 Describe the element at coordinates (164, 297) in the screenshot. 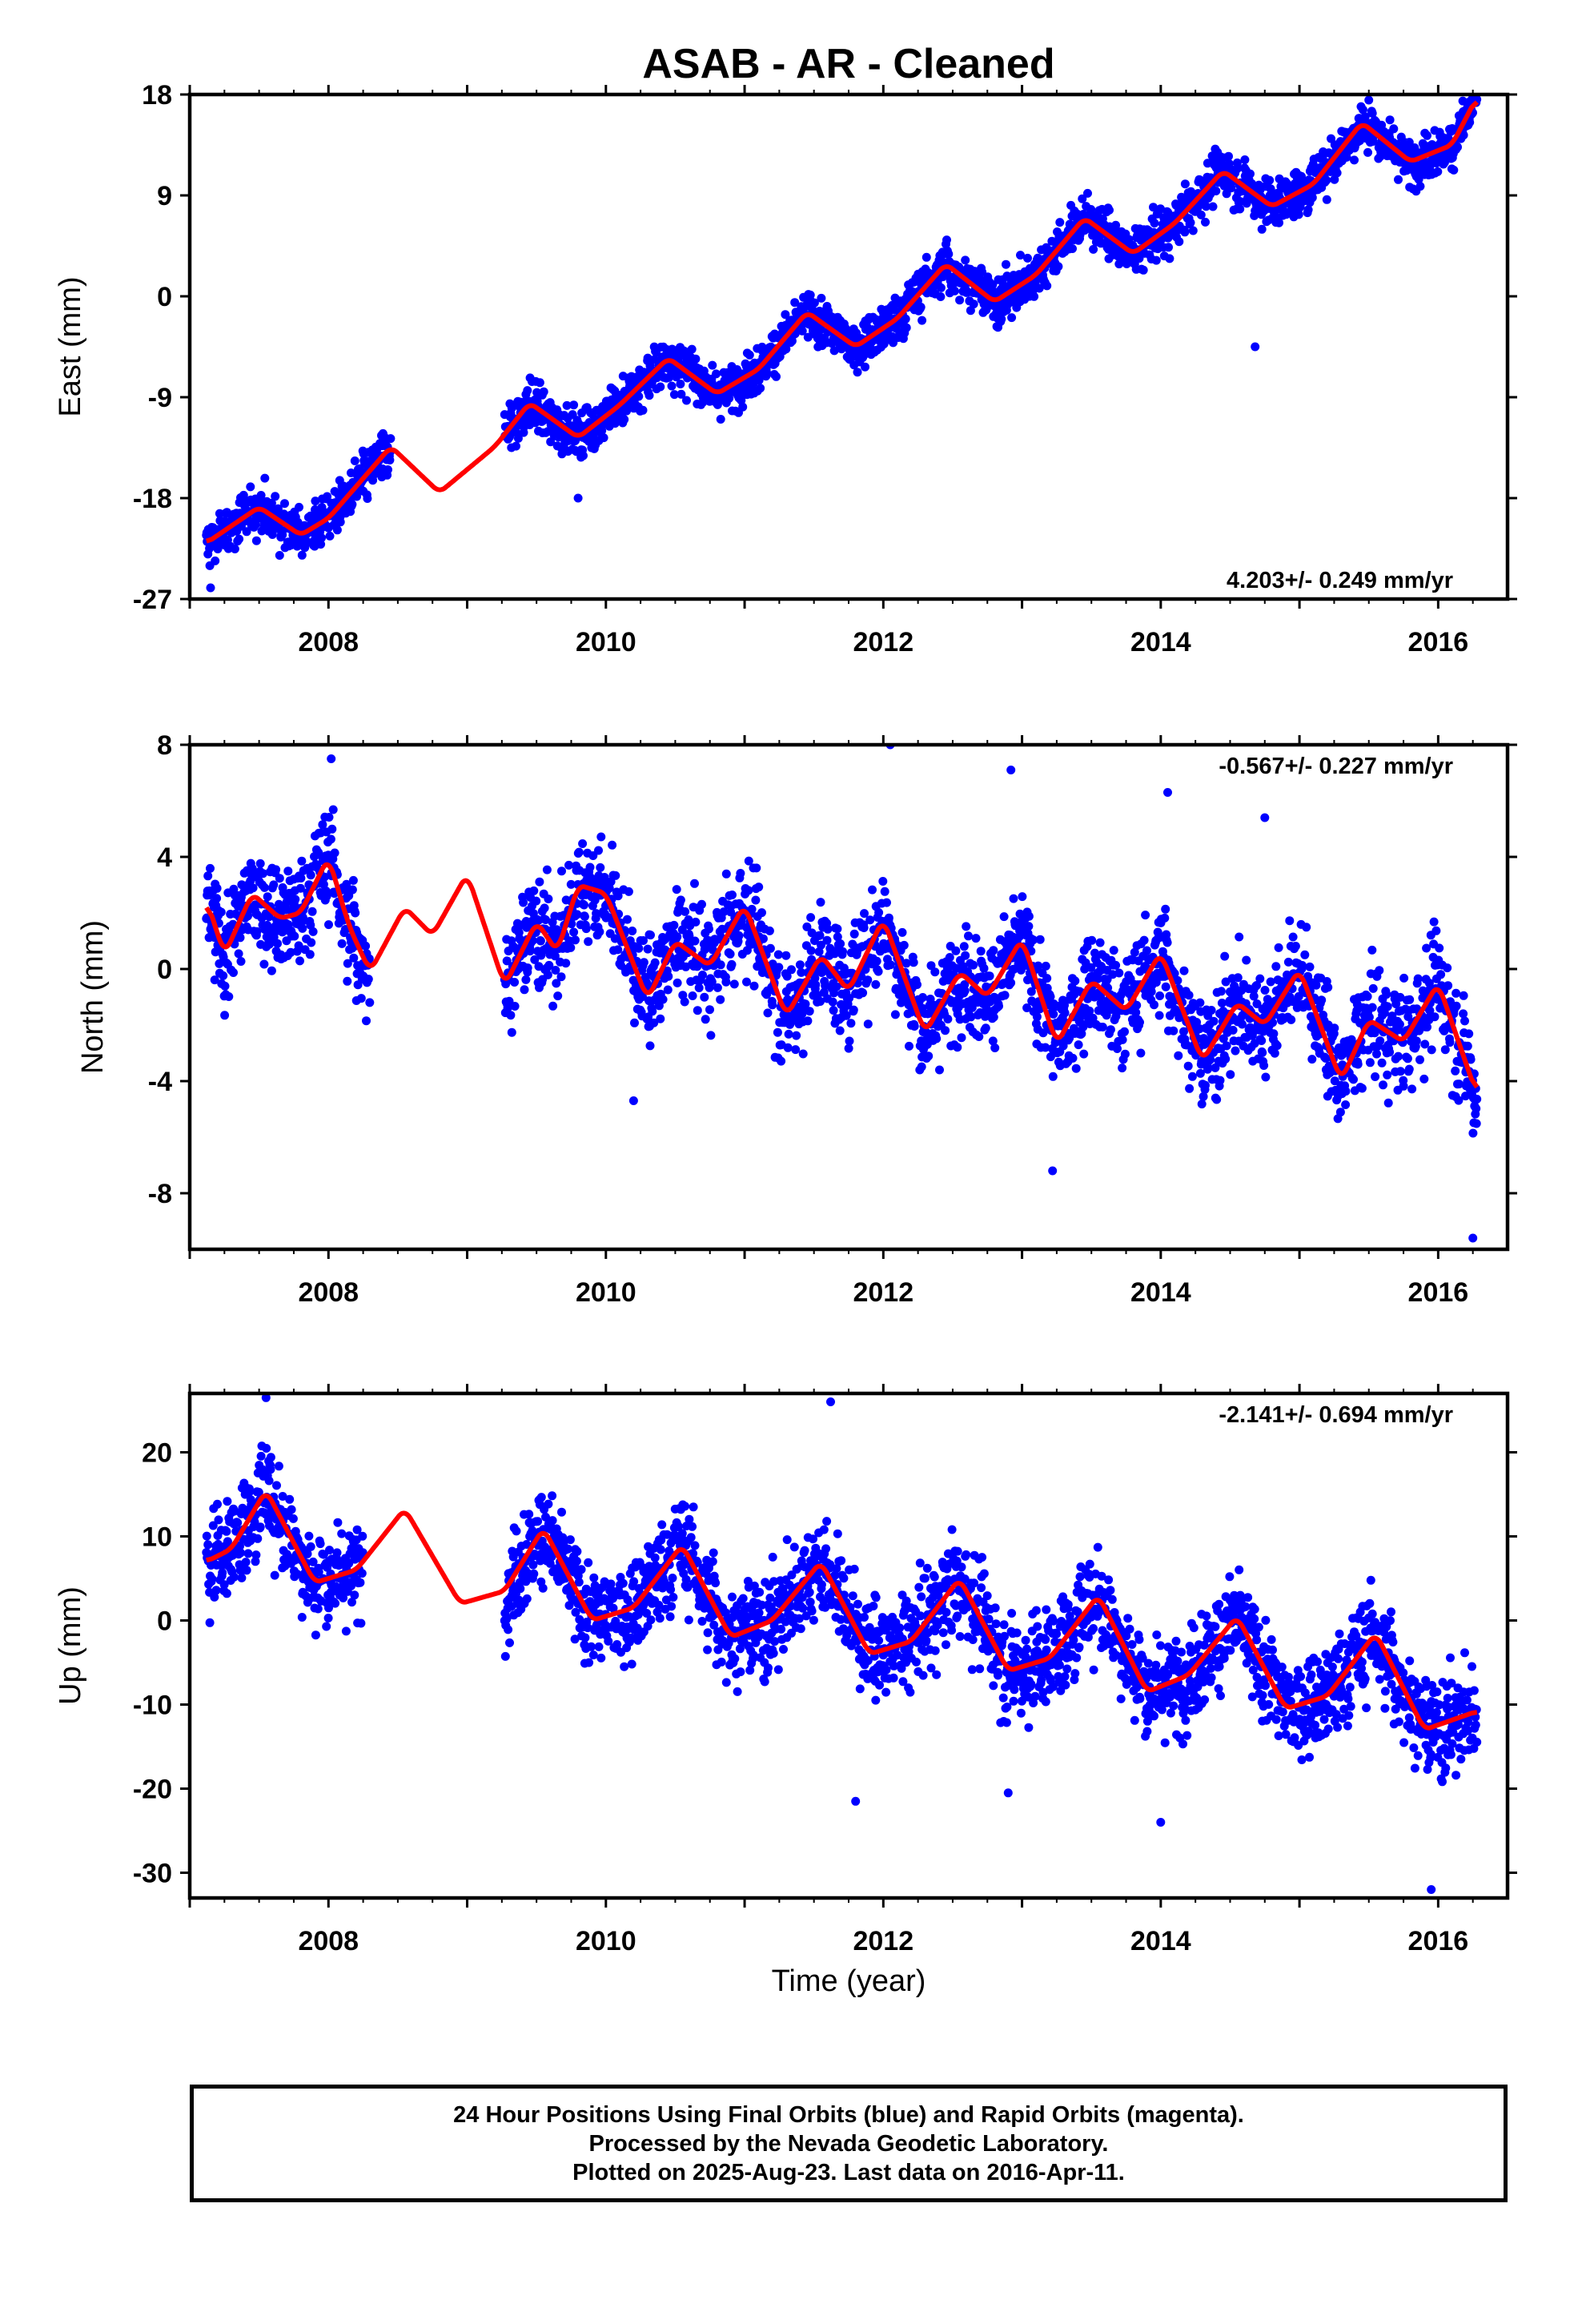

I see `y-tick-label: 0` at that location.